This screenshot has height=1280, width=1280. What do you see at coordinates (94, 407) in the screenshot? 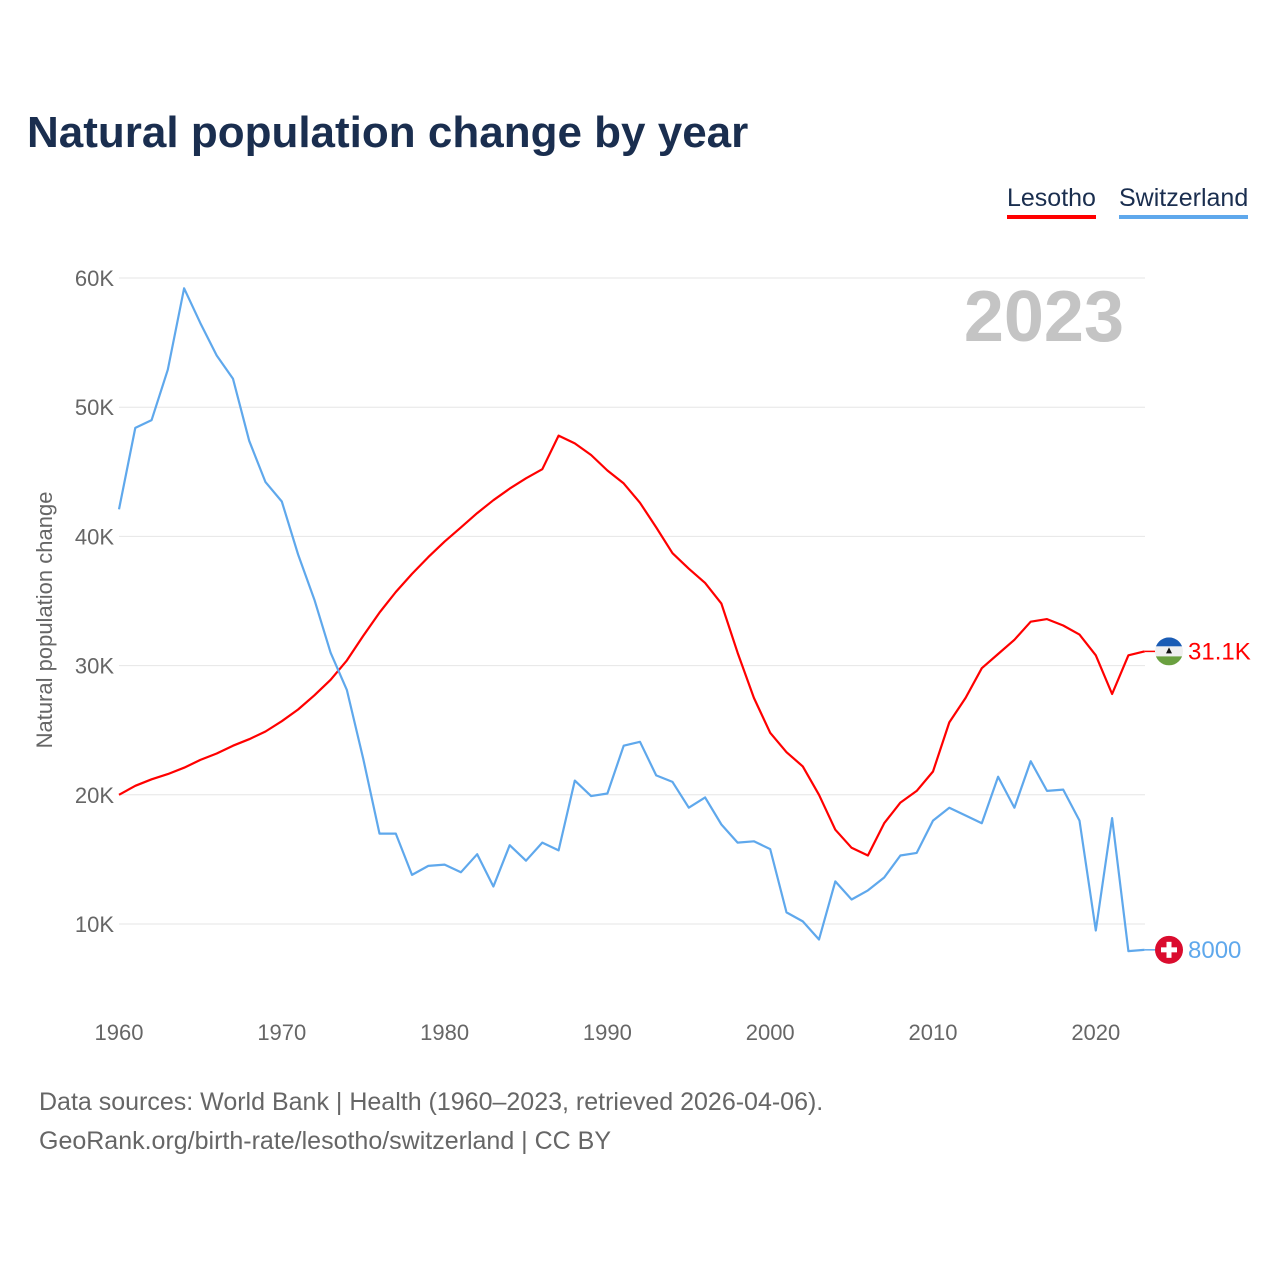
I see `y-tick-label: 50K` at bounding box center [94, 407].